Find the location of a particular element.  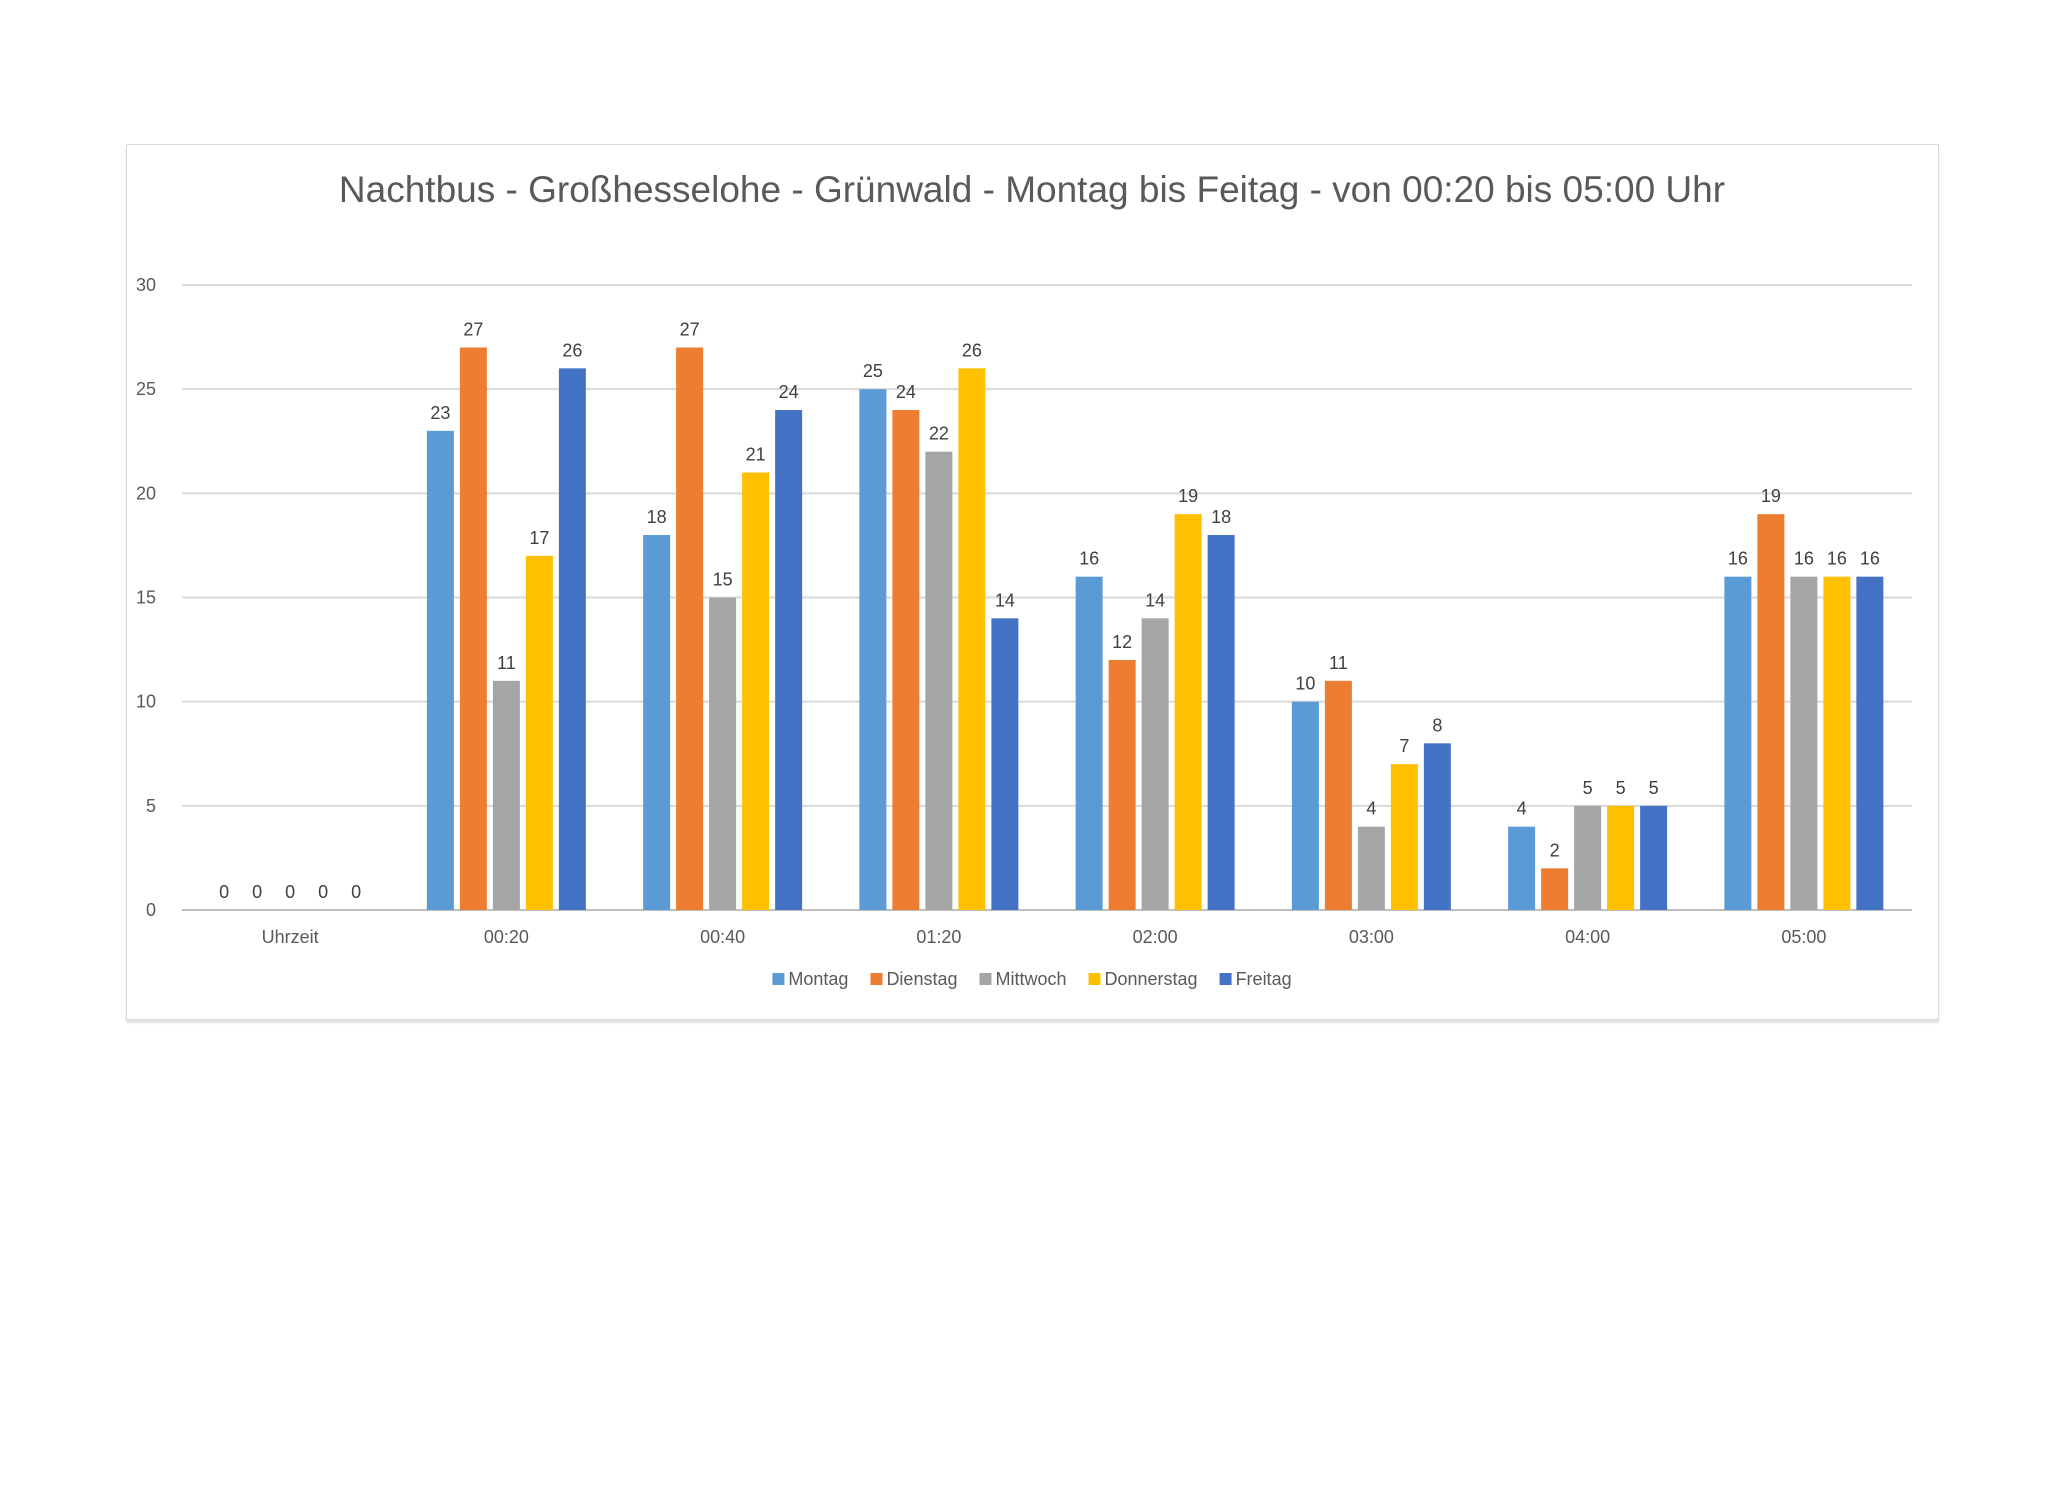

bar-freitag-00:20 is located at coordinates (572, 639).